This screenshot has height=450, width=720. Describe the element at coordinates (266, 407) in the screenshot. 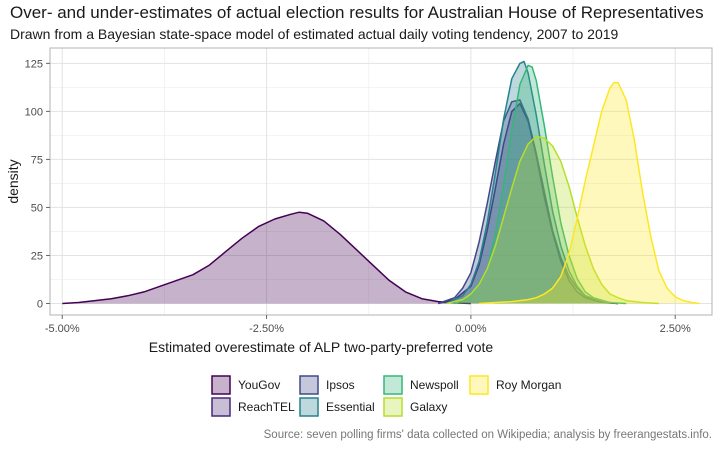

I see `legend-label: ReachTEL` at that location.